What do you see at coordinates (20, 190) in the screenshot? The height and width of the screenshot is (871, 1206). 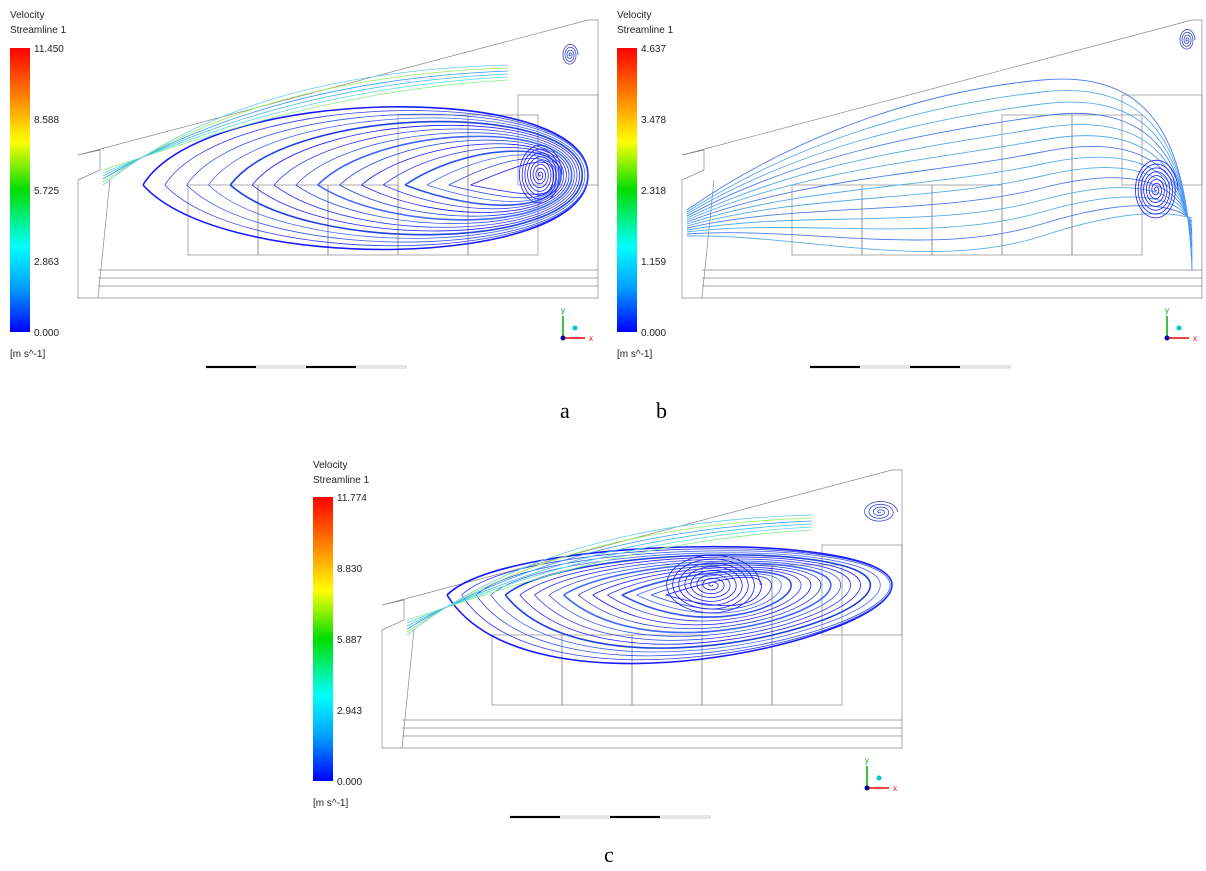 I see `colorbar` at bounding box center [20, 190].